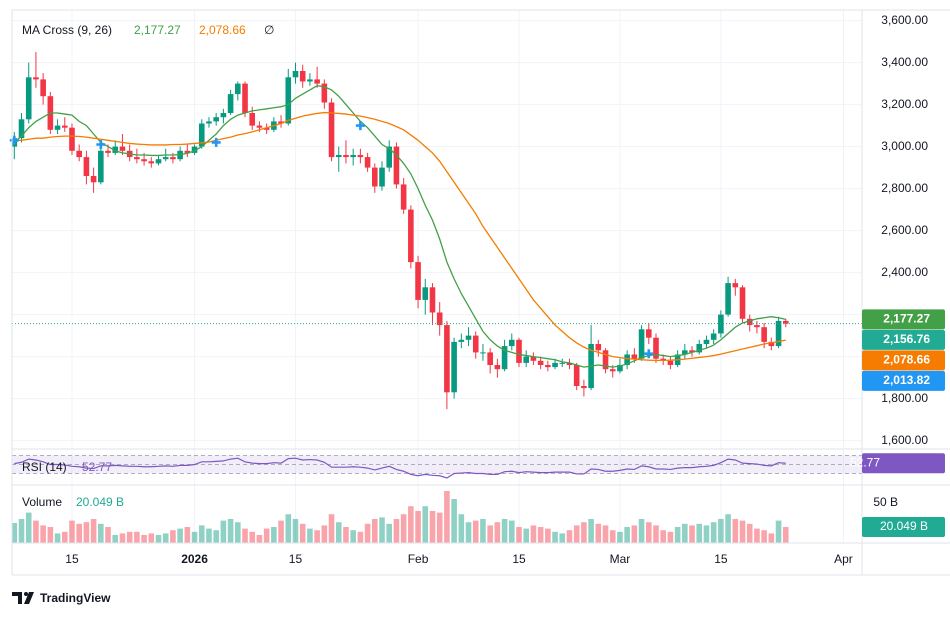 This screenshot has height=619, width=950. Describe the element at coordinates (904, 62) in the screenshot. I see `y-tick-label: 3,400.00` at that location.